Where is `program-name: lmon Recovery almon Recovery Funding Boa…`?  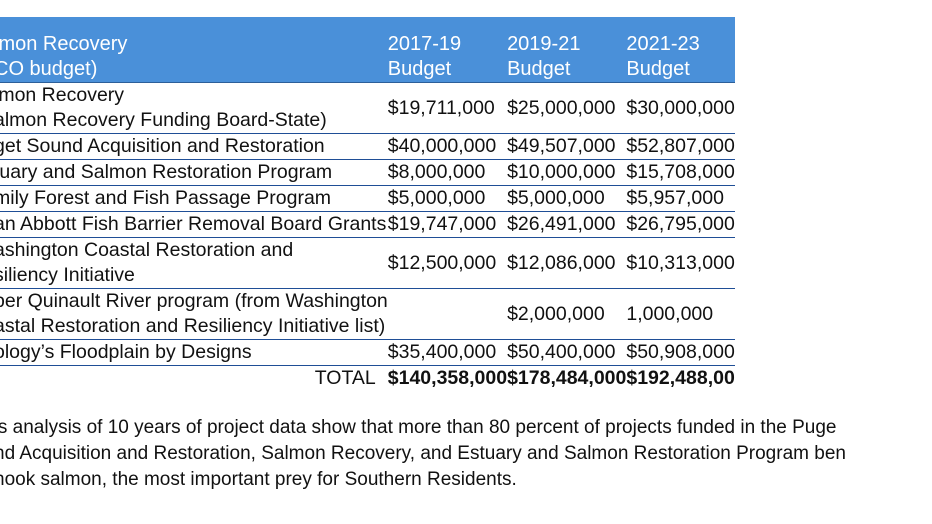 program-name: lmon Recovery almon Recovery Funding Boa… is located at coordinates (194, 108).